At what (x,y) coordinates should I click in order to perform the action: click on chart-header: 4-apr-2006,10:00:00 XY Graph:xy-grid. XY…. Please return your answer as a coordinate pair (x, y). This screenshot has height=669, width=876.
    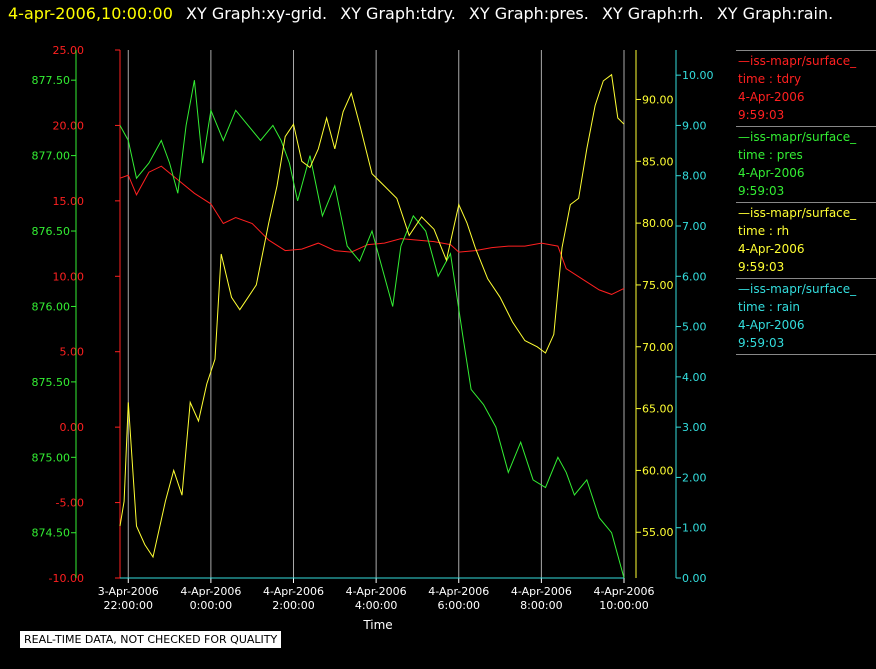
    Looking at the image, I should click on (420, 14).